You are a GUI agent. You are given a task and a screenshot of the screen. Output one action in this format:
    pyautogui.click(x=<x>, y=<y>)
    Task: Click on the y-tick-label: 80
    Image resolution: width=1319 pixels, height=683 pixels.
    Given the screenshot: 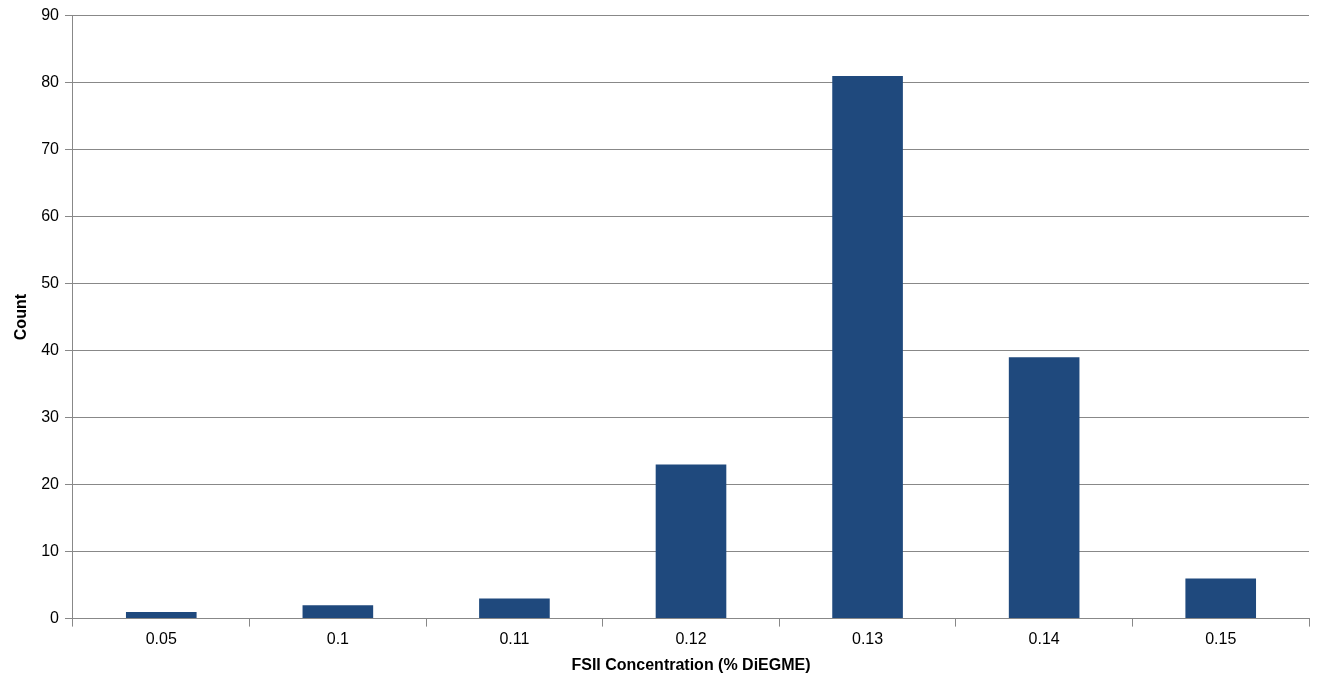 What is the action you would take?
    pyautogui.click(x=50, y=82)
    